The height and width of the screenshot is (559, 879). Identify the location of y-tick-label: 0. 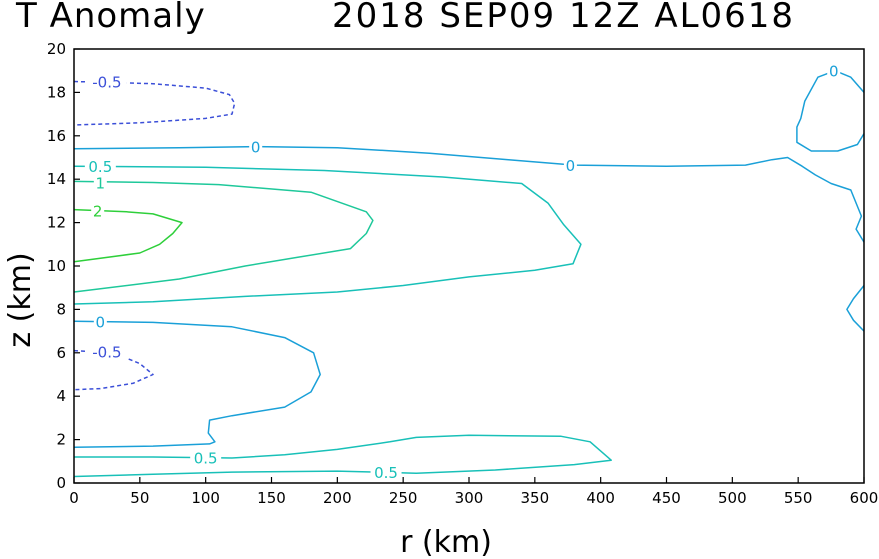
(61, 483).